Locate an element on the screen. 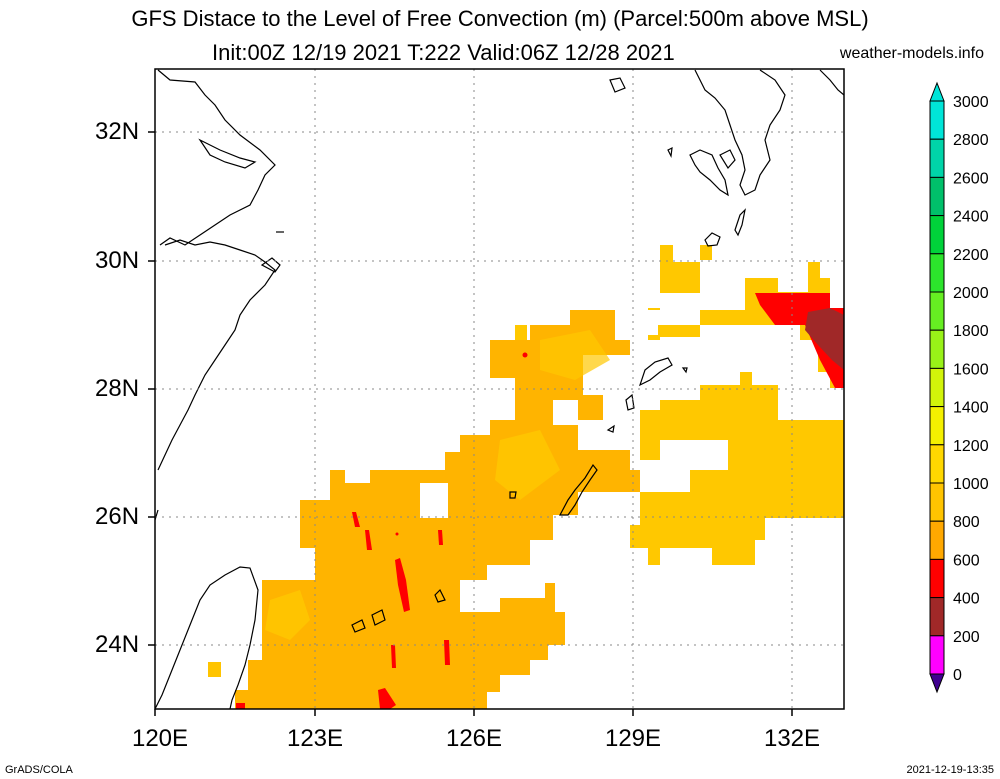  lon-label-123e: 123E is located at coordinates (315, 738).